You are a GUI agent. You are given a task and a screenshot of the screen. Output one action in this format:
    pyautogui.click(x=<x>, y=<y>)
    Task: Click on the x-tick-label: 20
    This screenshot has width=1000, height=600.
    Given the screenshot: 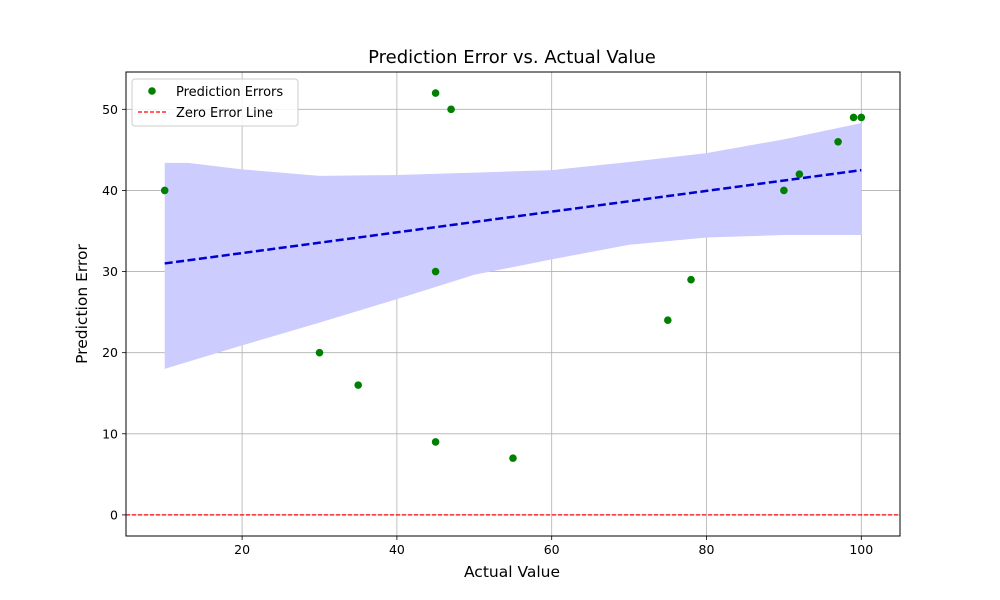 What is the action you would take?
    pyautogui.click(x=242, y=549)
    